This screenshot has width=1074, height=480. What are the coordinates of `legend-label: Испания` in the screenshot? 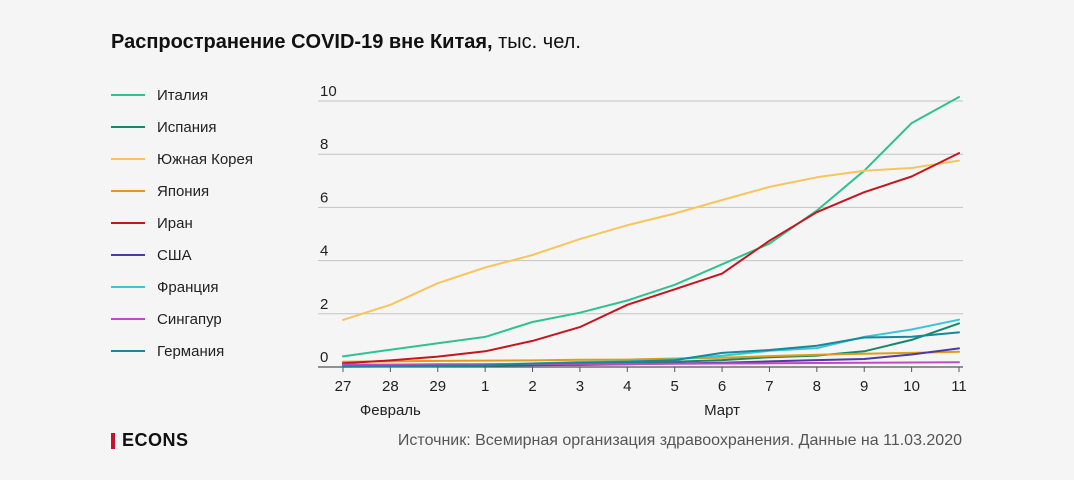 It's located at (187, 127).